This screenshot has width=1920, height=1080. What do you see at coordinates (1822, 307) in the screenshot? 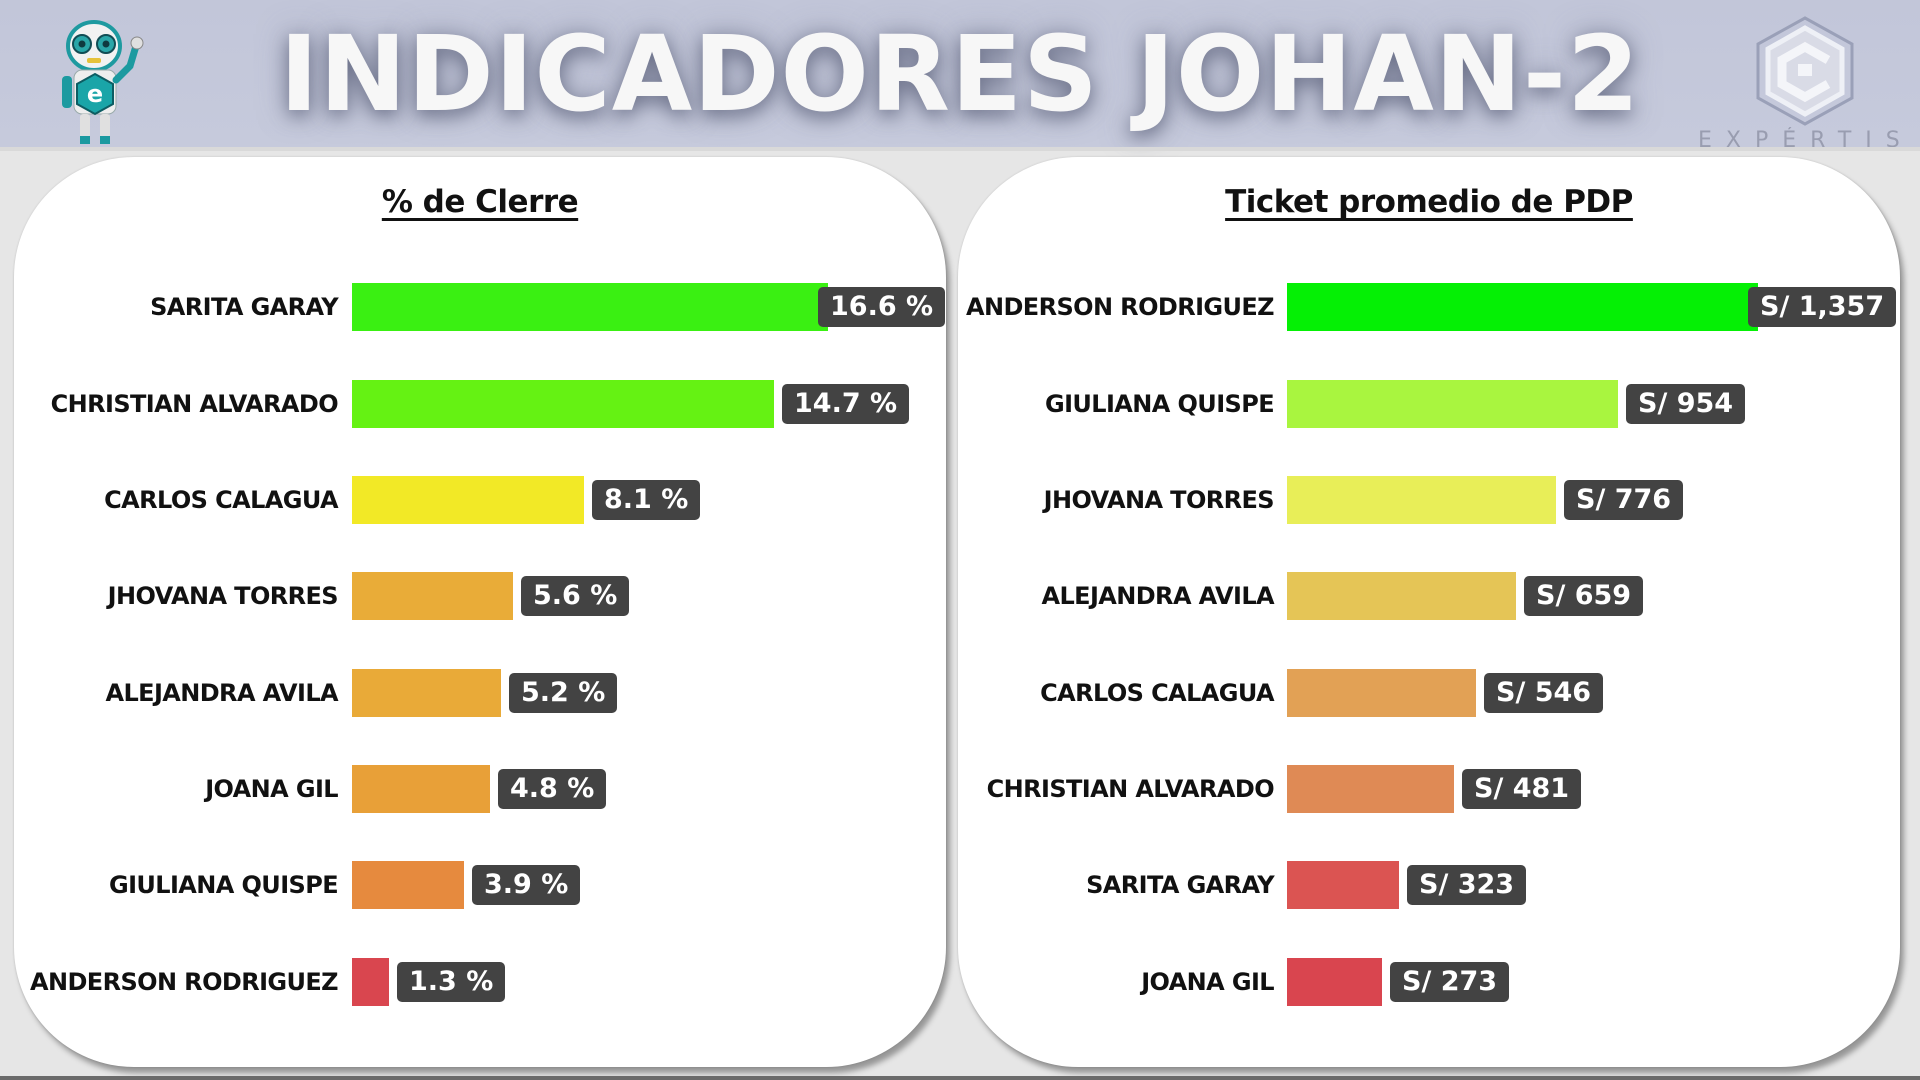
I see `bar-value-label: S/ 1,357` at bounding box center [1822, 307].